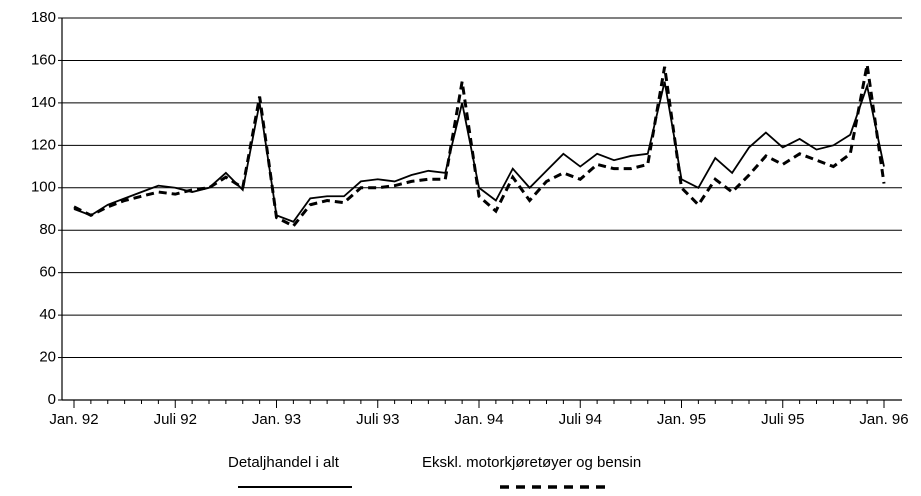 This screenshot has height=496, width=921. Describe the element at coordinates (580, 419) in the screenshot. I see `x-tick-label: Juli 94` at that location.